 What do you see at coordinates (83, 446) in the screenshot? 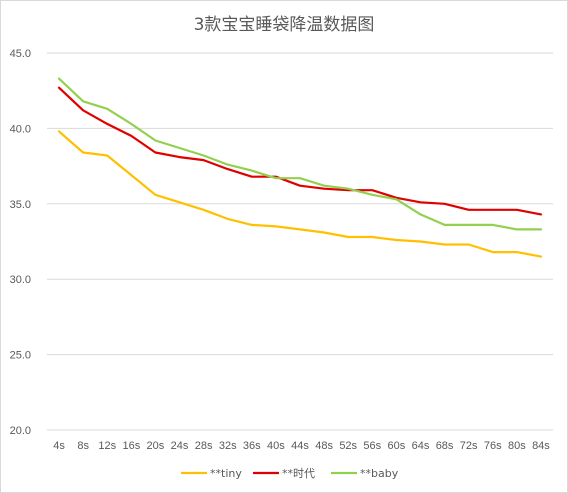
I see `x-tick-label: 8s` at bounding box center [83, 446].